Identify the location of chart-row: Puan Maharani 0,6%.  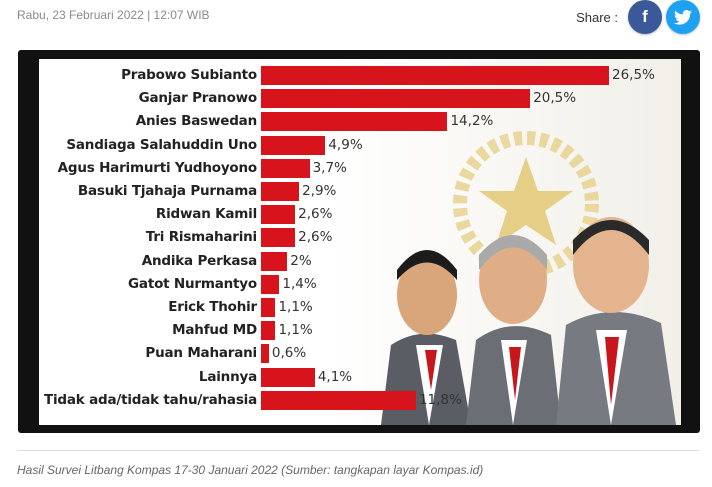
(360, 355).